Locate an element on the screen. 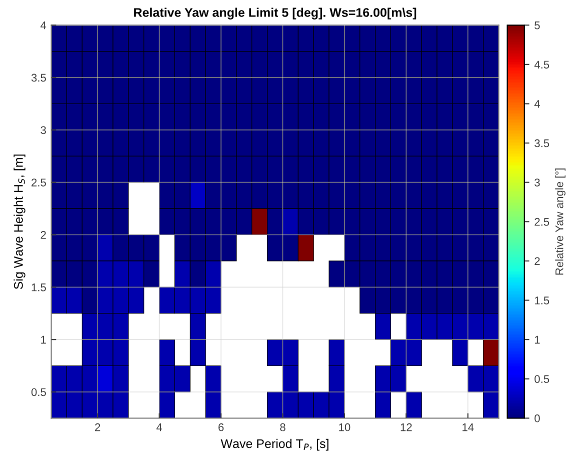 The width and height of the screenshot is (570, 457). y-tick-label: 3.5 is located at coordinates (38, 78).